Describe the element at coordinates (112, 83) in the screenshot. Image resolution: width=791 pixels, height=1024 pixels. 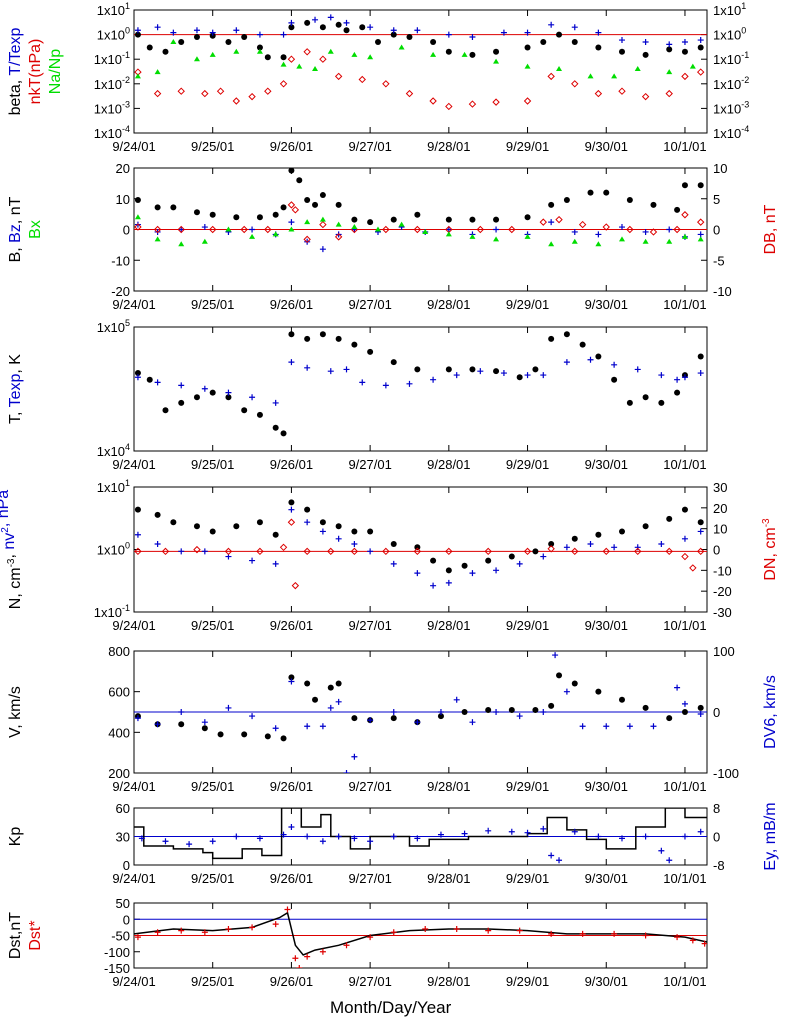
I see `y-tick-label: 1x10⁻²` at that location.